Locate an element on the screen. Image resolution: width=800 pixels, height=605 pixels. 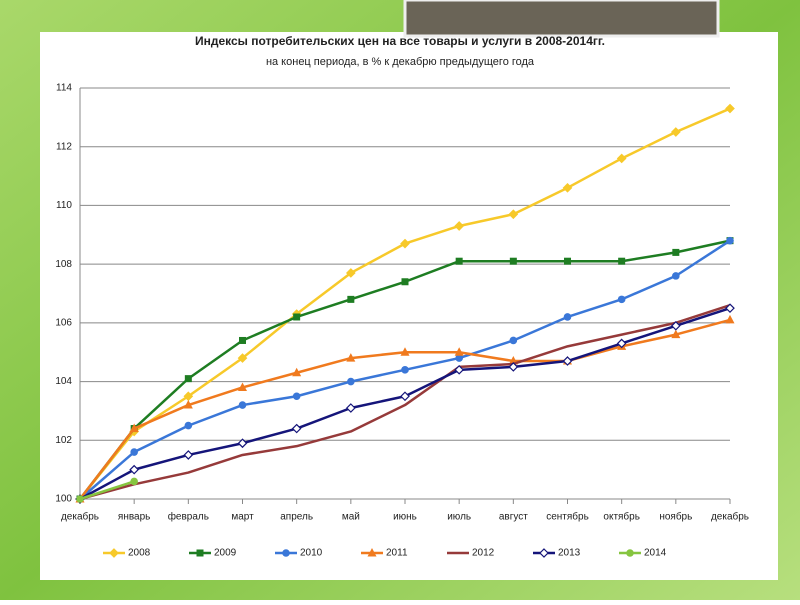
x-tick-label: февраль is located at coordinates (188, 517).